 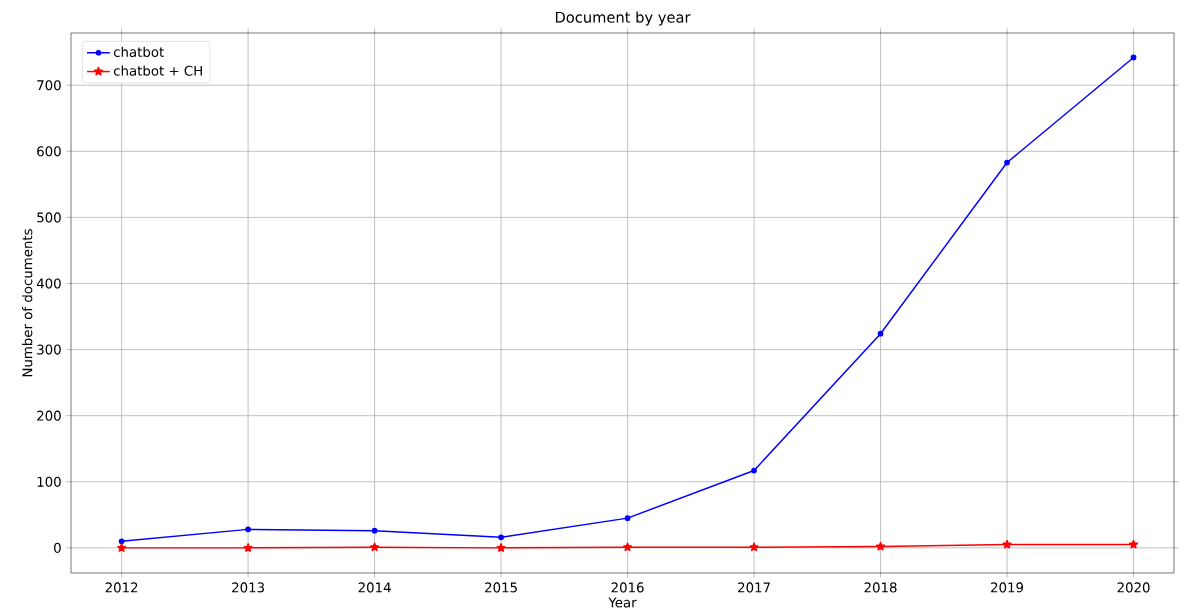 I want to click on x-tick-label: 2017, so click(x=754, y=587).